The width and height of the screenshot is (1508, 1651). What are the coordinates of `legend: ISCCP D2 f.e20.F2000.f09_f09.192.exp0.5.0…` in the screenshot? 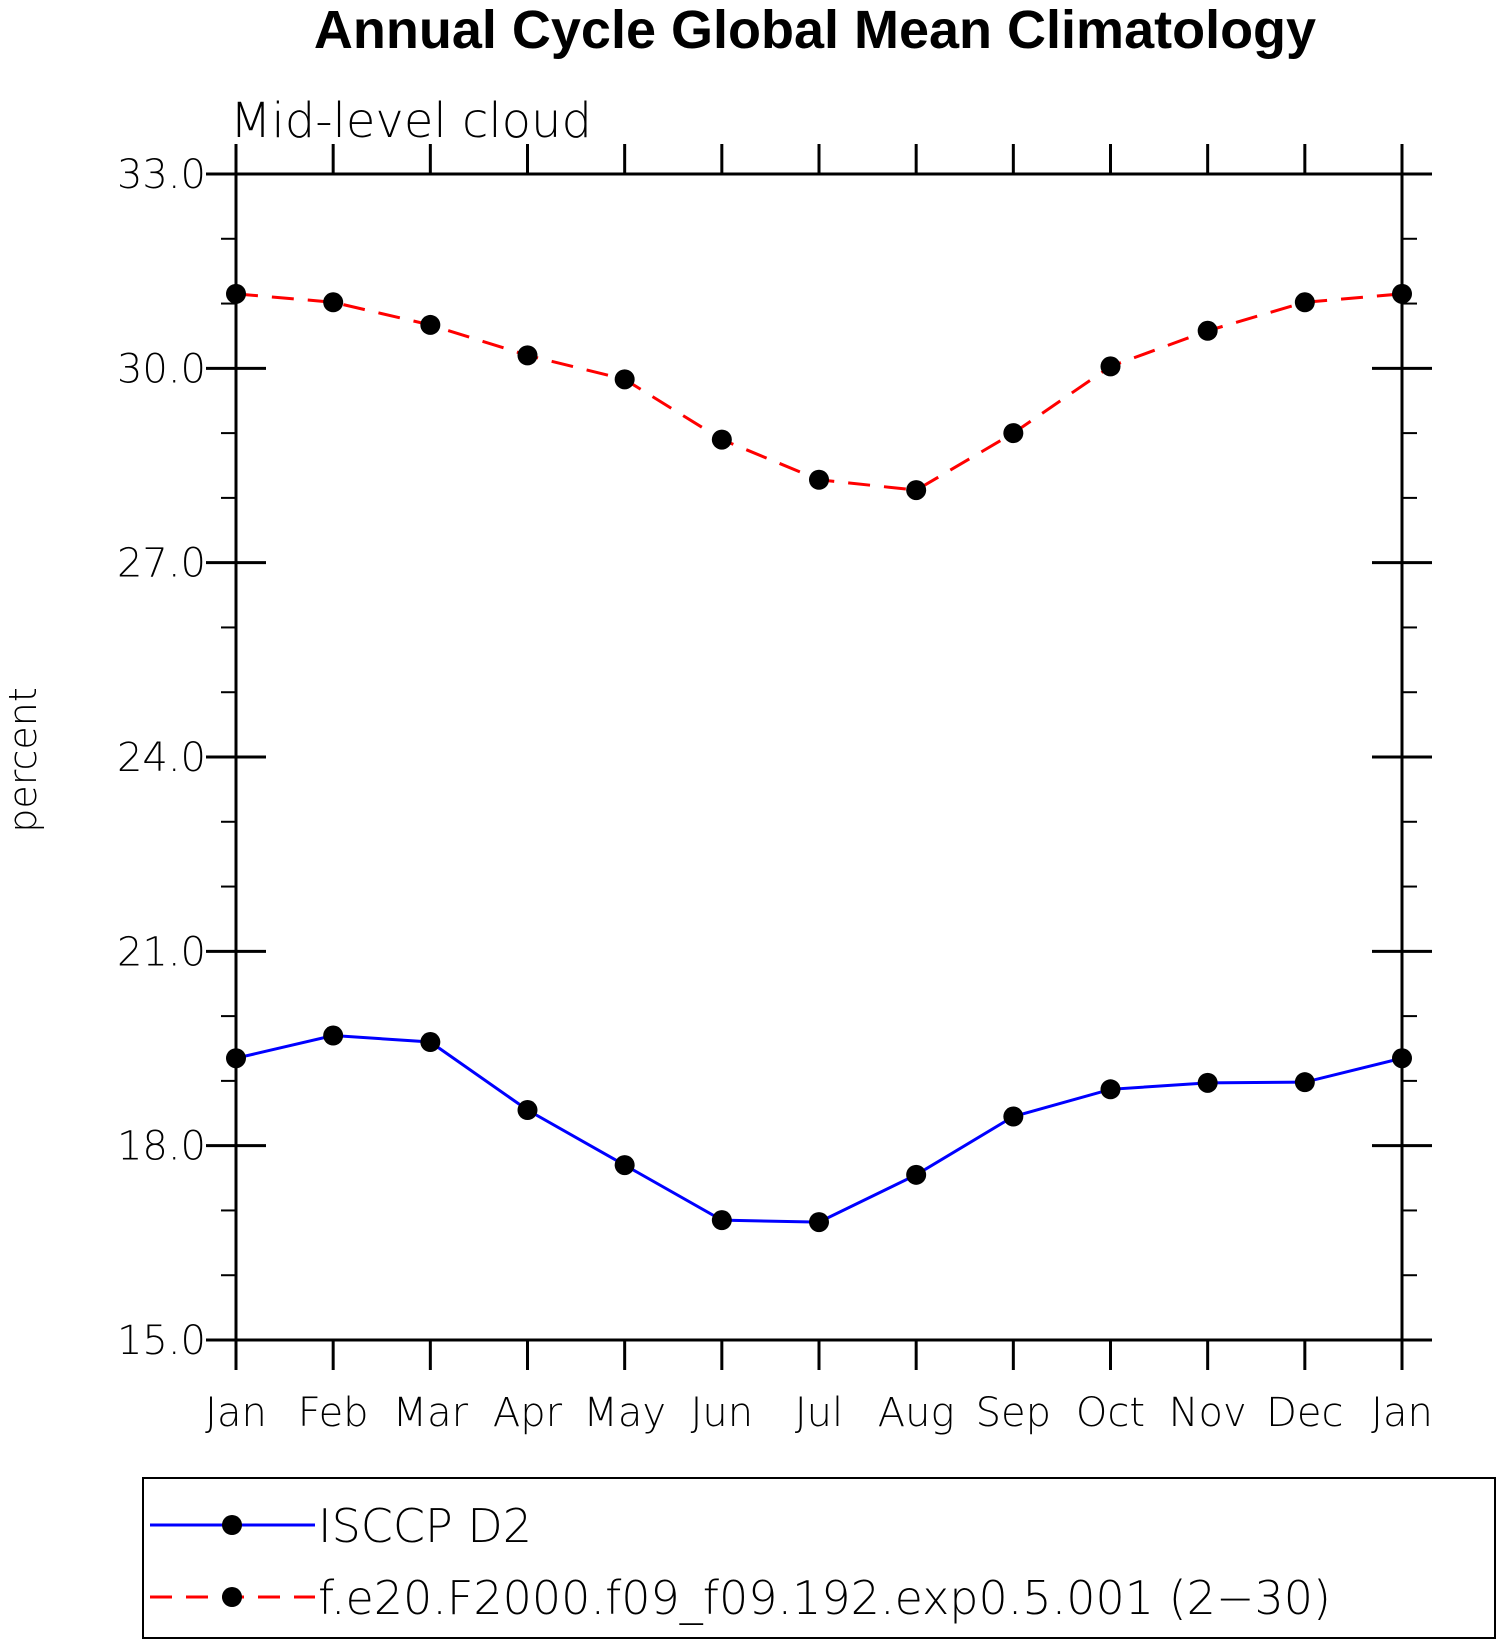 It's located at (819, 1558).